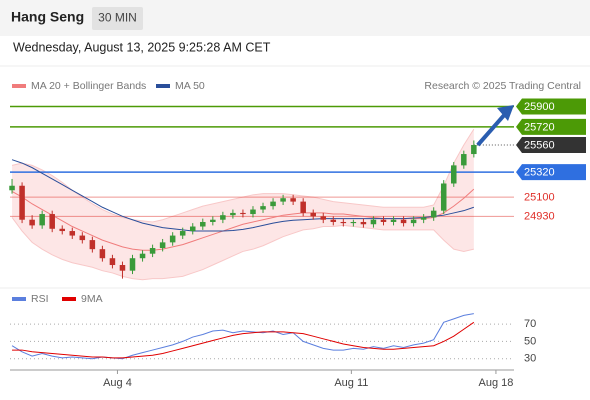  Describe the element at coordinates (495, 383) in the screenshot. I see `x-tick-label: Aug 18` at that location.